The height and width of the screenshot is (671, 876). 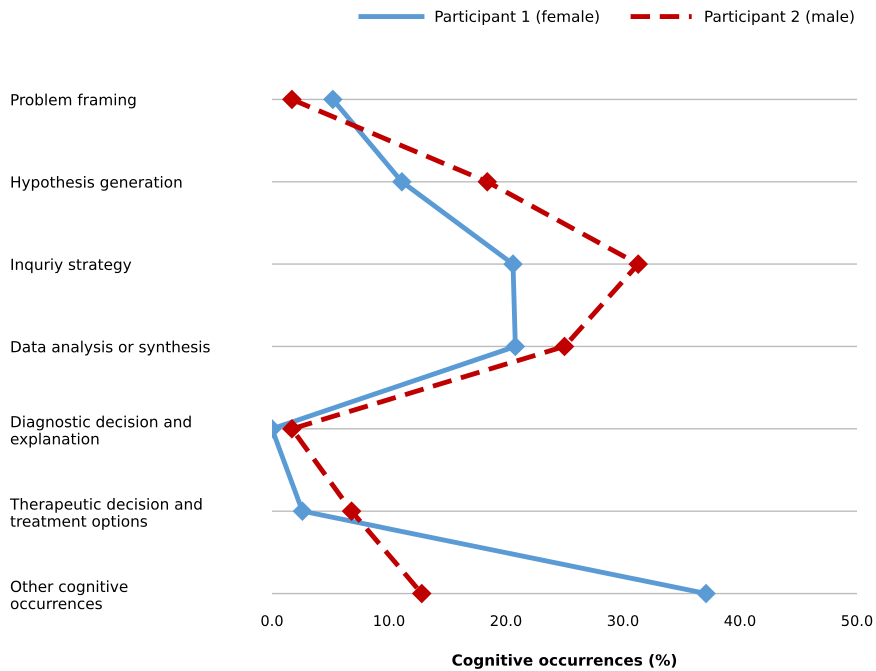 What do you see at coordinates (517, 18) in the screenshot?
I see `legend-label: Participant 1 (female)` at bounding box center [517, 18].